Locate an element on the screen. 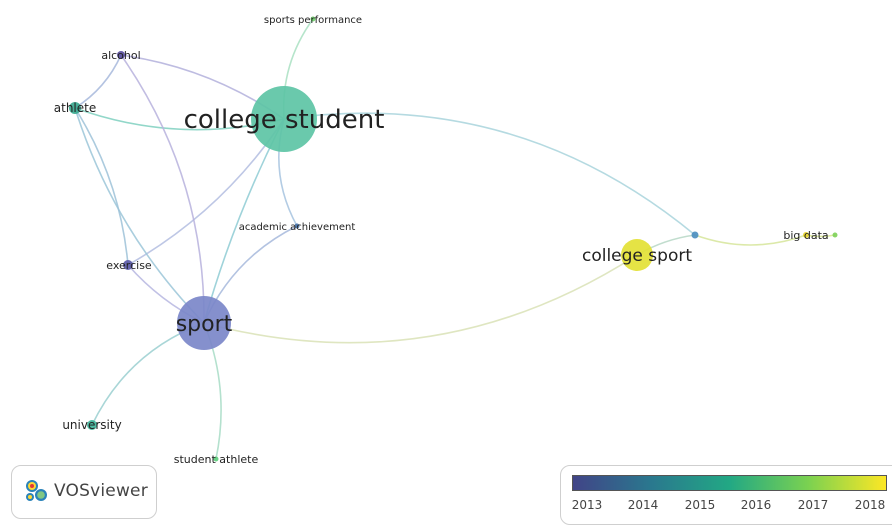 Image resolution: width=892 pixels, height=525 pixels. node-label-university: university is located at coordinates (91, 425).